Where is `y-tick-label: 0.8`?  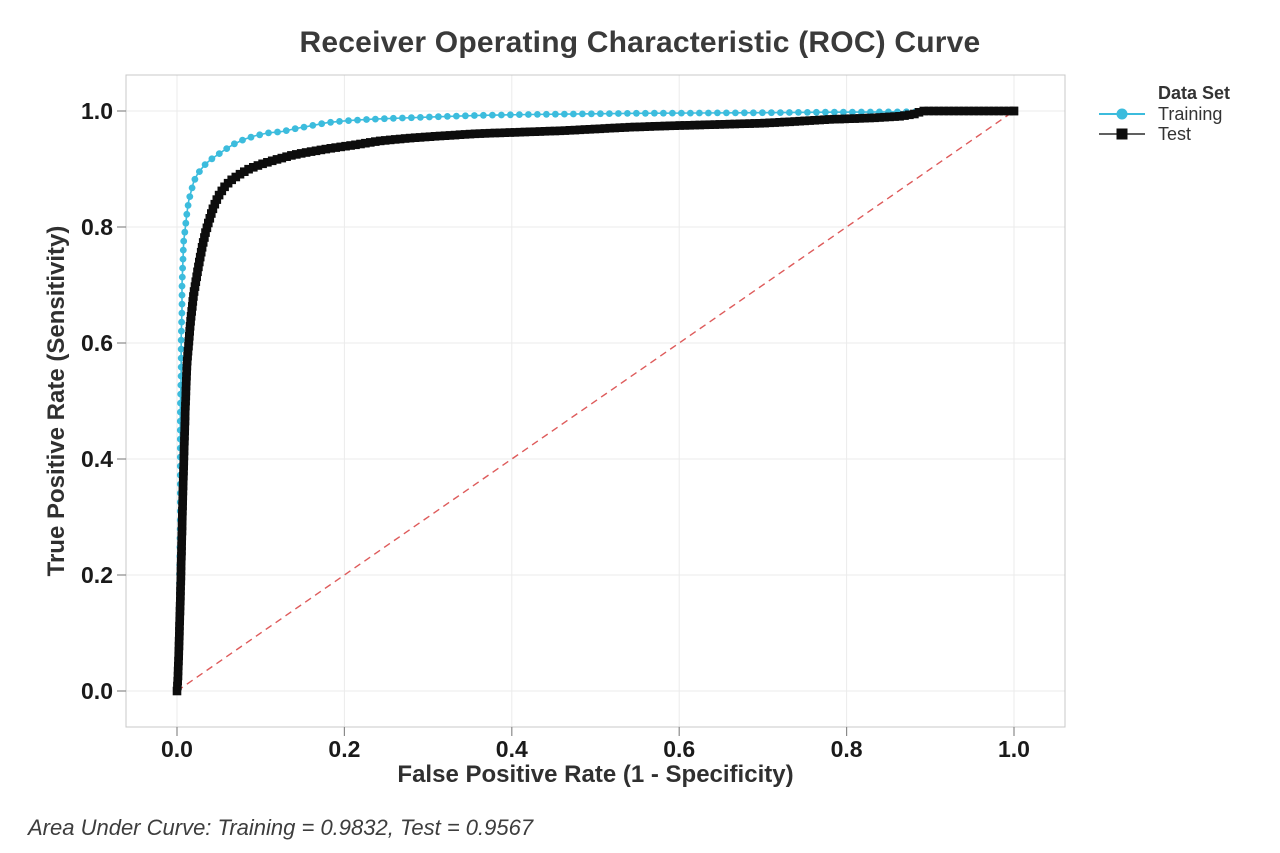 y-tick-label: 0.8 is located at coordinates (97, 227).